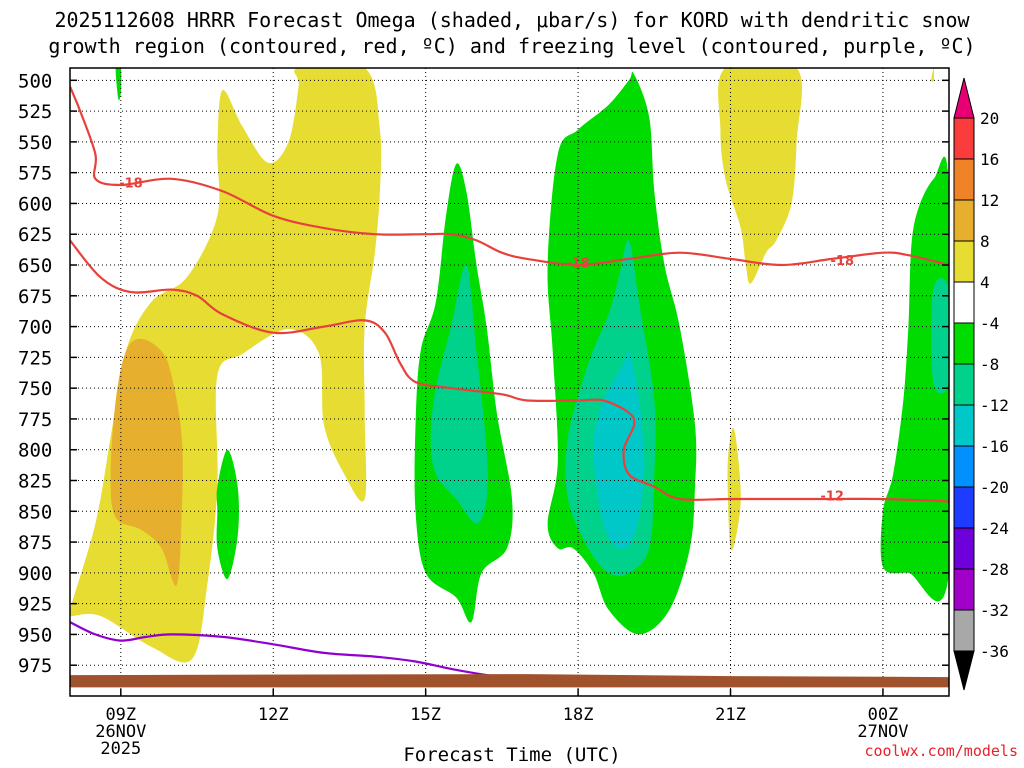 This screenshot has width=1024, height=768. What do you see at coordinates (989, 323) in the screenshot?
I see `colorbar-tick-label: -4` at bounding box center [989, 323].